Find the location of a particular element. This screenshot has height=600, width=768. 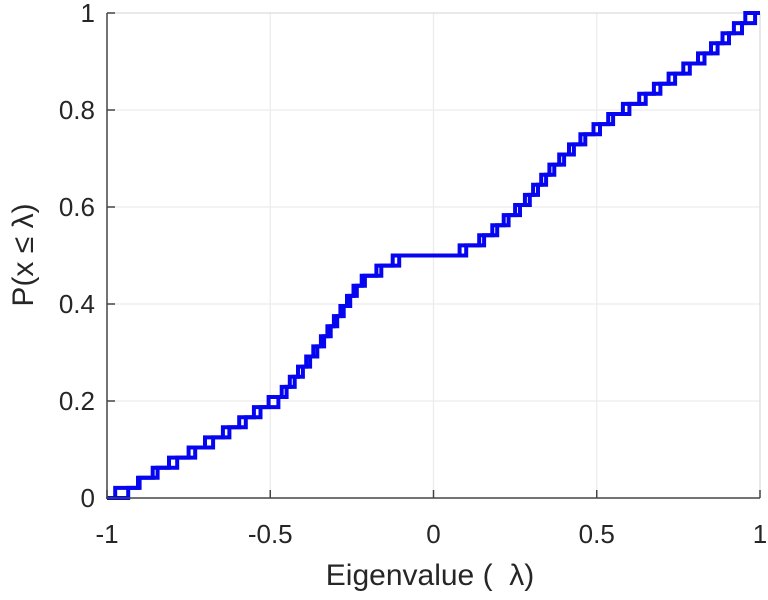

x-axis-label: Eigenvalue ( λ) is located at coordinates (430, 575).